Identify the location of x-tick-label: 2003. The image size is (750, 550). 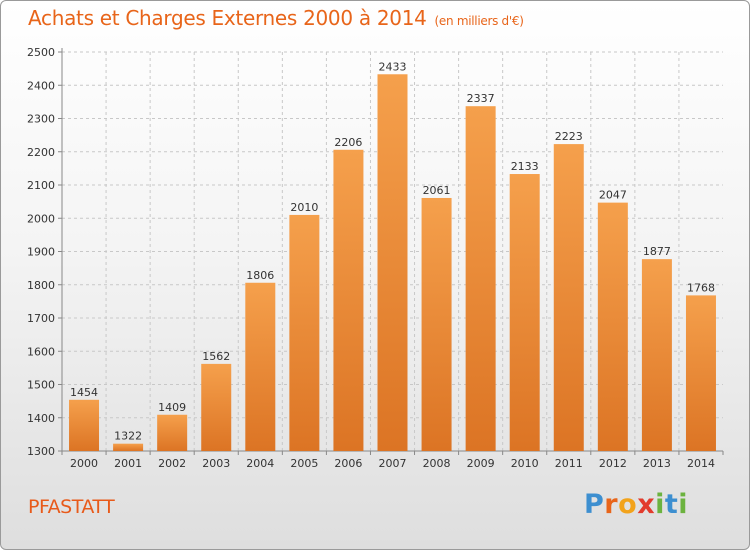
(216, 463).